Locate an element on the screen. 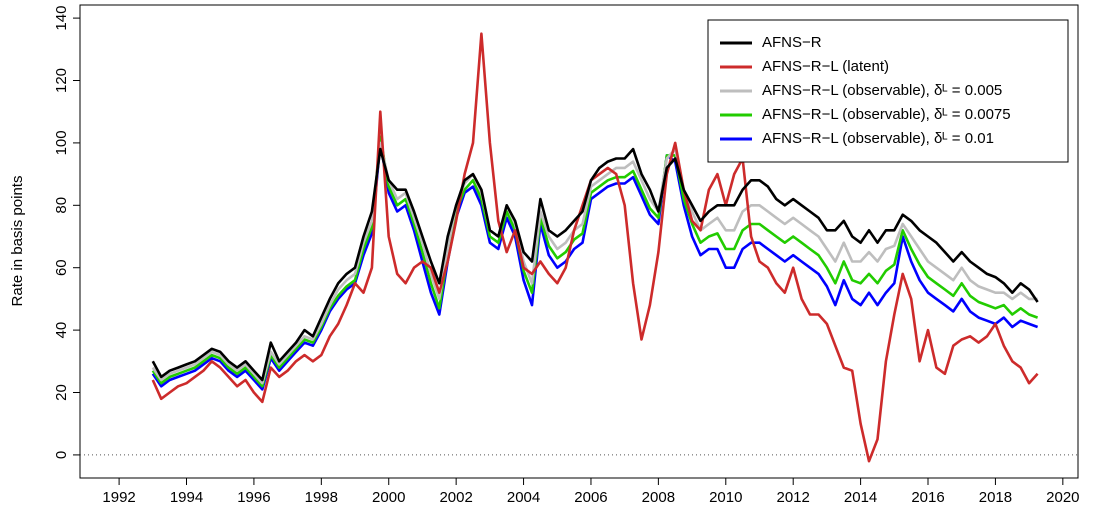 This screenshot has height=515, width=1094. legend-box is located at coordinates (888, 91).